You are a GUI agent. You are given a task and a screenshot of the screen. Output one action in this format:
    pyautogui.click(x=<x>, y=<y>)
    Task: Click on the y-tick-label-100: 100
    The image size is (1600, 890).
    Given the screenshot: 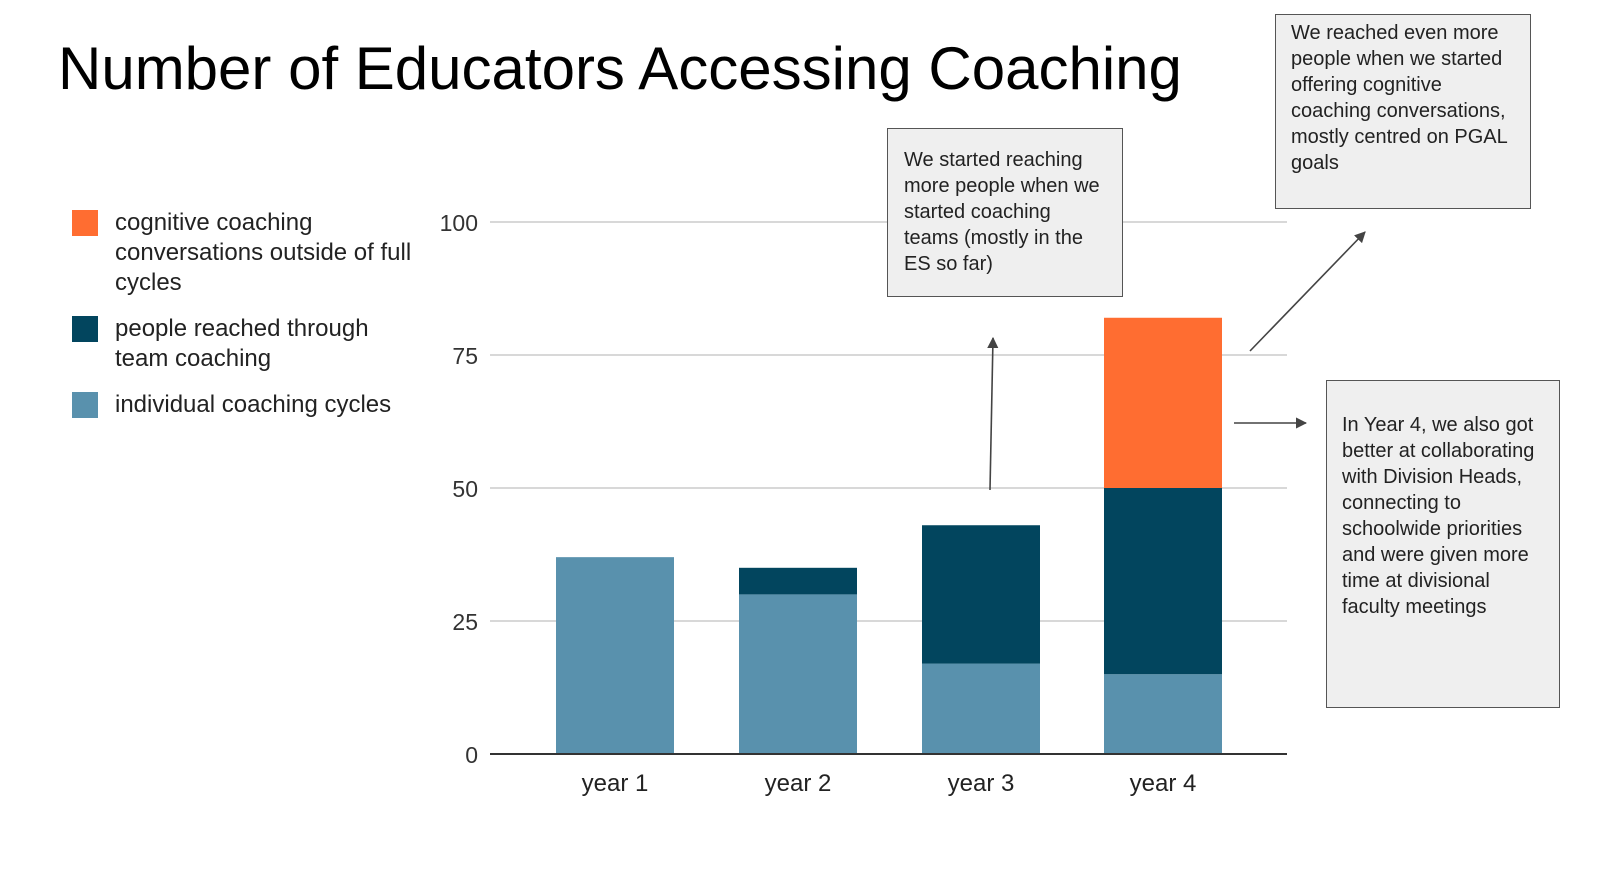 What is the action you would take?
    pyautogui.click(x=459, y=223)
    